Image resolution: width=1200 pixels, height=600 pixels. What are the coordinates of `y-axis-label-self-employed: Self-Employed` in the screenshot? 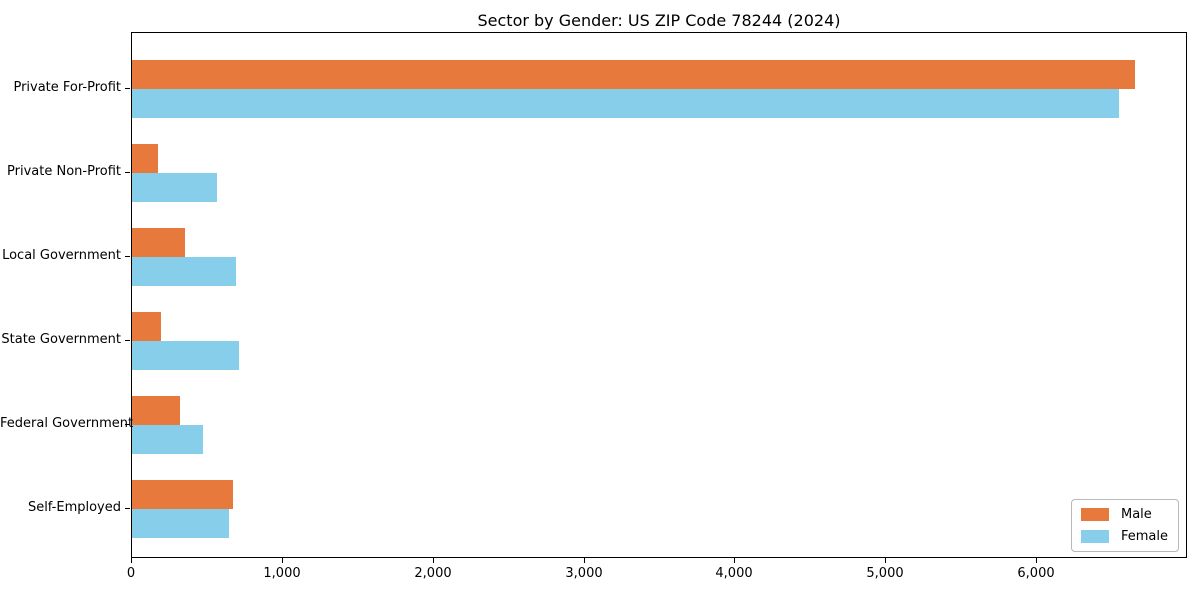 It's located at (74, 507).